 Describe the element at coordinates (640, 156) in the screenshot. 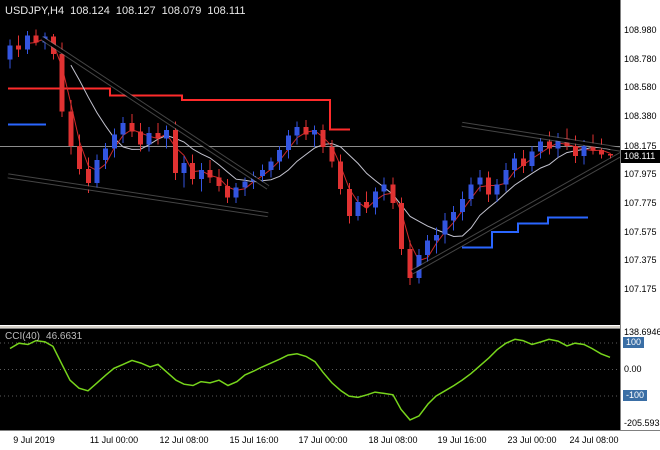

I see `current-price-tag: 108.111` at that location.